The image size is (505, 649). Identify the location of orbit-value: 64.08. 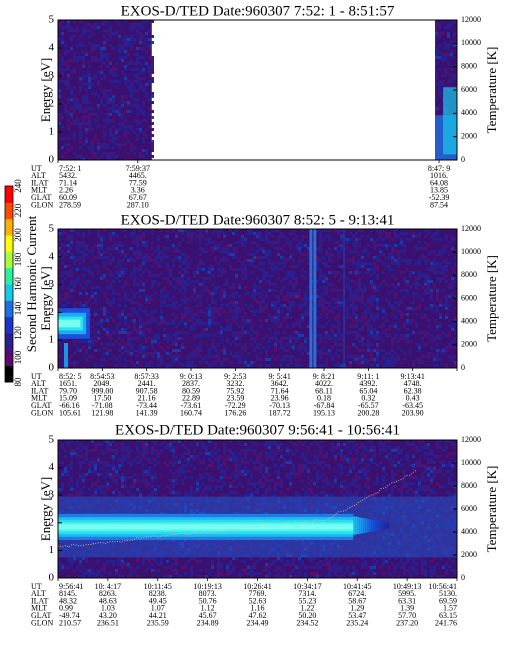
(439, 182).